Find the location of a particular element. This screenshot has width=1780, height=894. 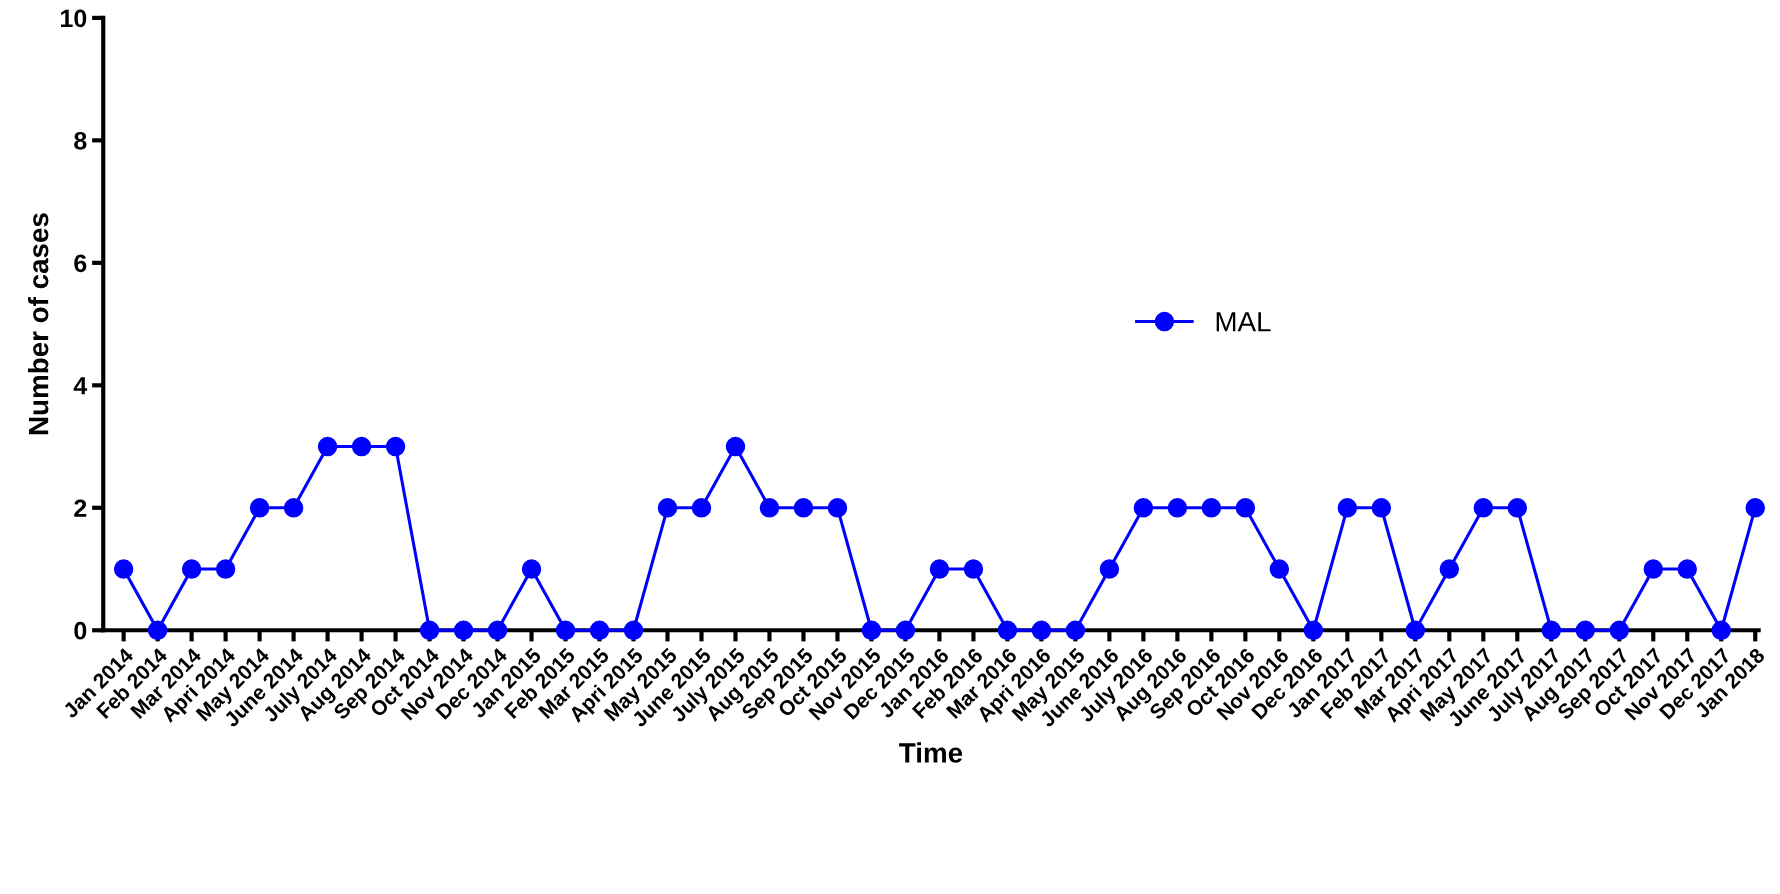

legend-label: MAL is located at coordinates (1243, 322).